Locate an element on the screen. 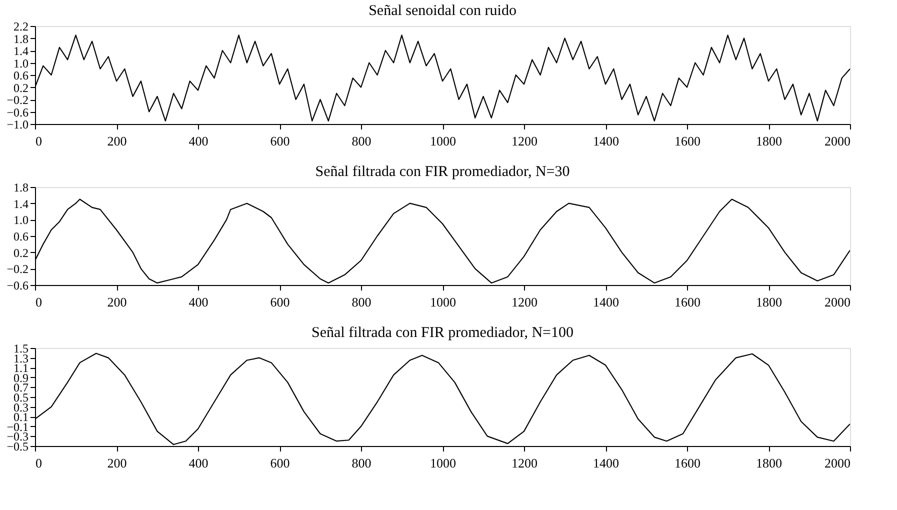  y-tick-label: 0.5 is located at coordinates (21, 397).